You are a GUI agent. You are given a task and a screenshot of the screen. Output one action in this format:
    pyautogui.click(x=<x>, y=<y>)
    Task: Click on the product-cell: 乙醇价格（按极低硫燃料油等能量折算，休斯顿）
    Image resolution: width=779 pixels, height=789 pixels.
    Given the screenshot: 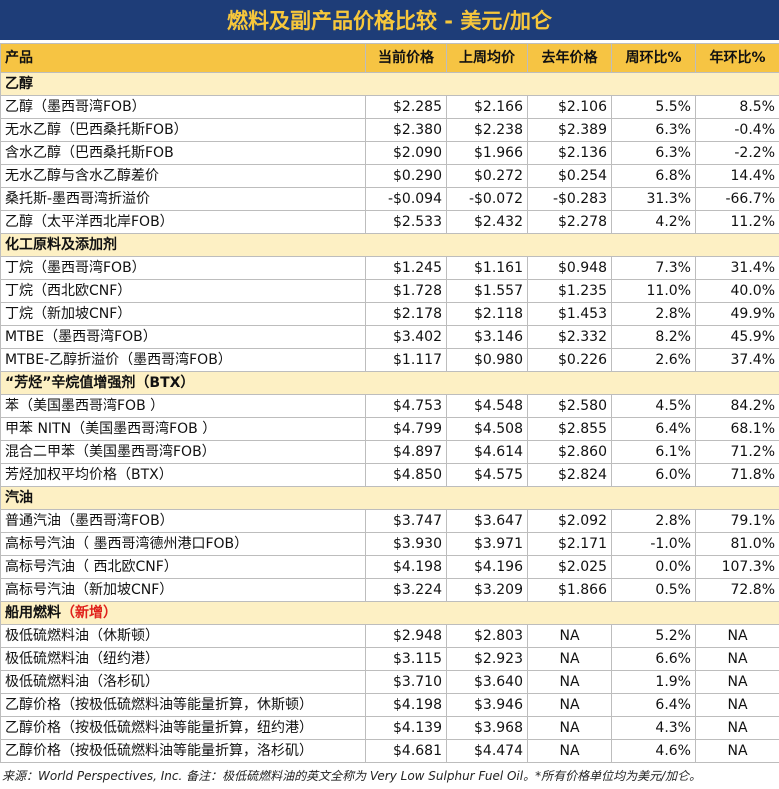 What is the action you would take?
    pyautogui.click(x=183, y=705)
    